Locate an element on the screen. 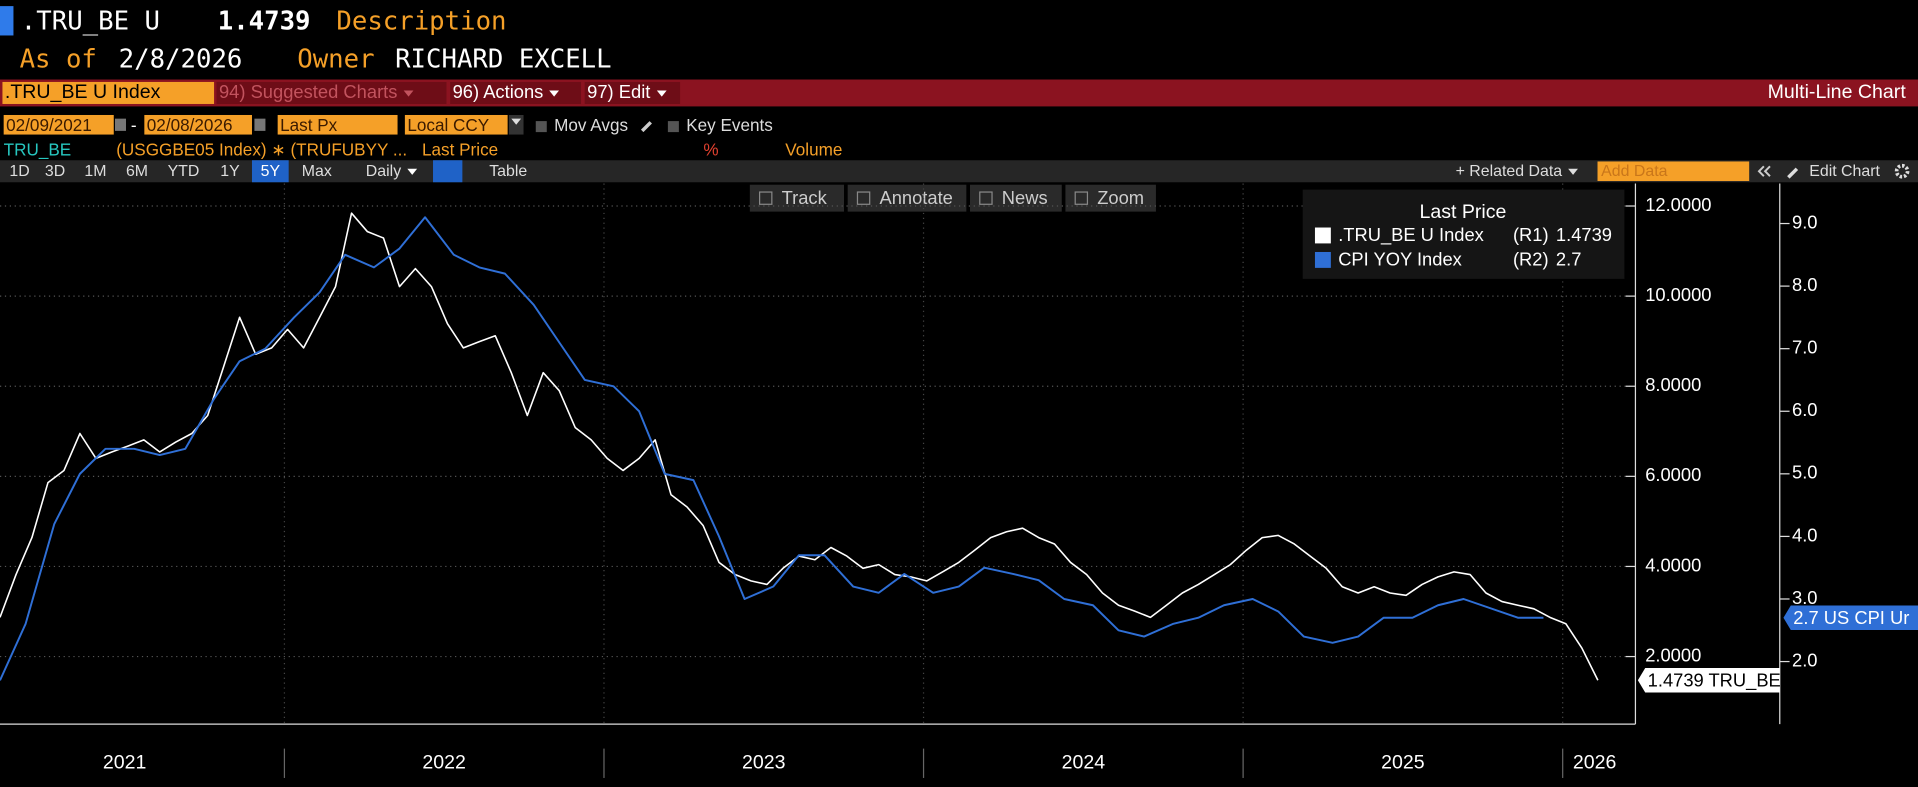 The image size is (1918, 787). period-button: 6M is located at coordinates (137, 170).